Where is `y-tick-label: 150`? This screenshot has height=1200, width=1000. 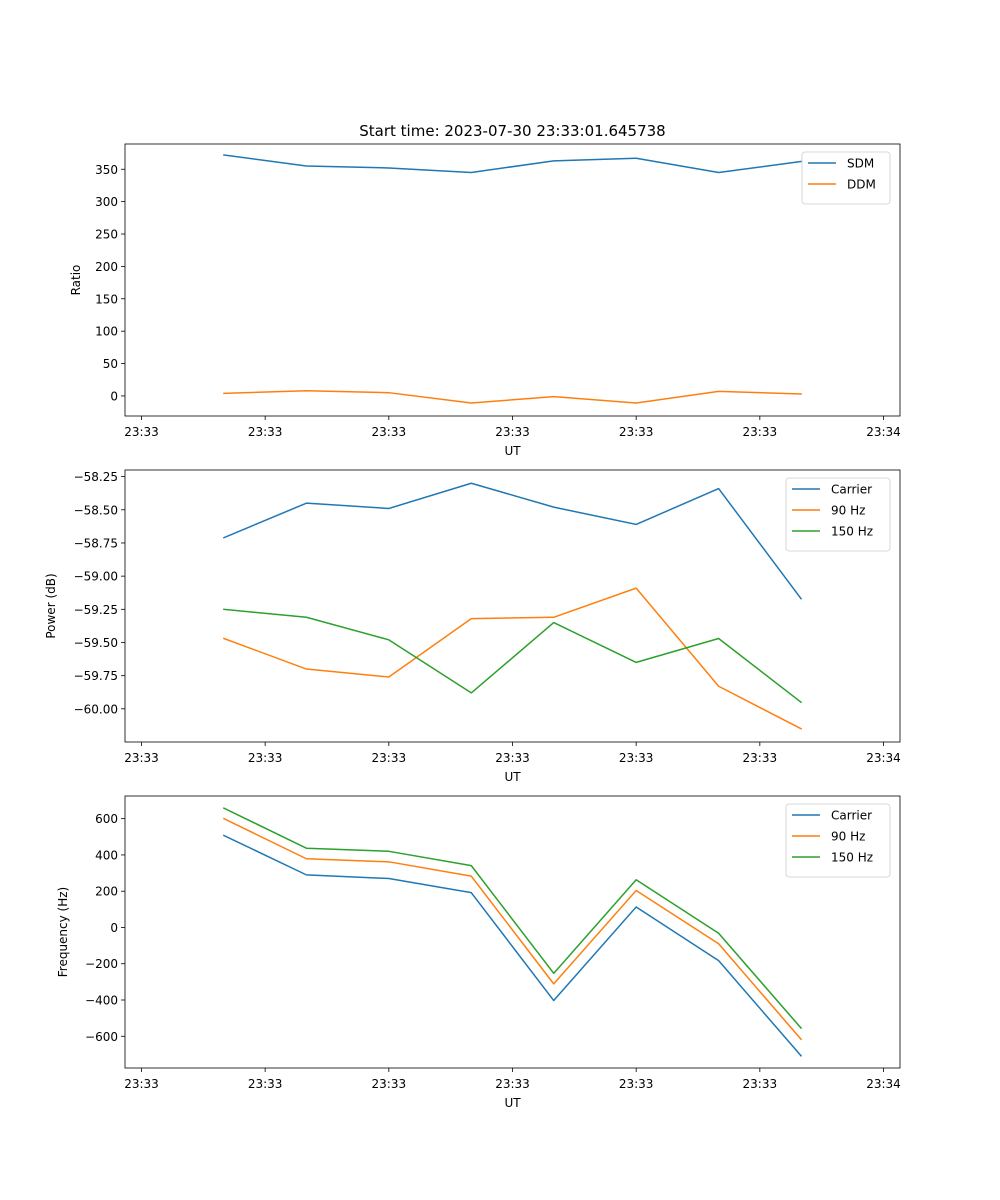
y-tick-label: 150 is located at coordinates (106, 299).